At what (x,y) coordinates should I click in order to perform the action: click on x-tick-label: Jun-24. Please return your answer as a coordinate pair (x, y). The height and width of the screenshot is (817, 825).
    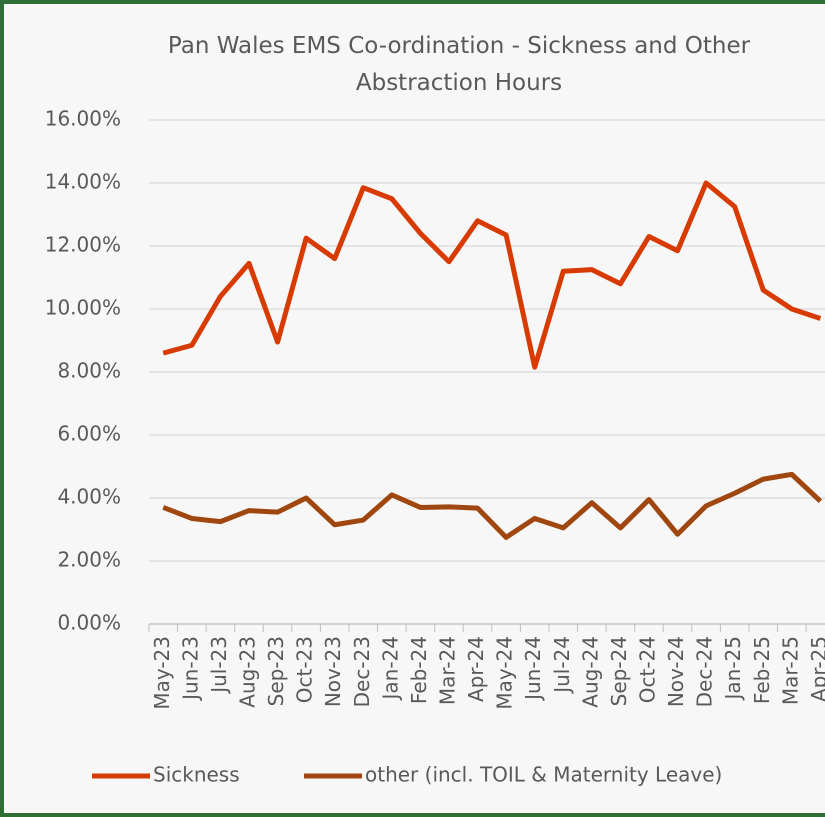
    Looking at the image, I should click on (533, 669).